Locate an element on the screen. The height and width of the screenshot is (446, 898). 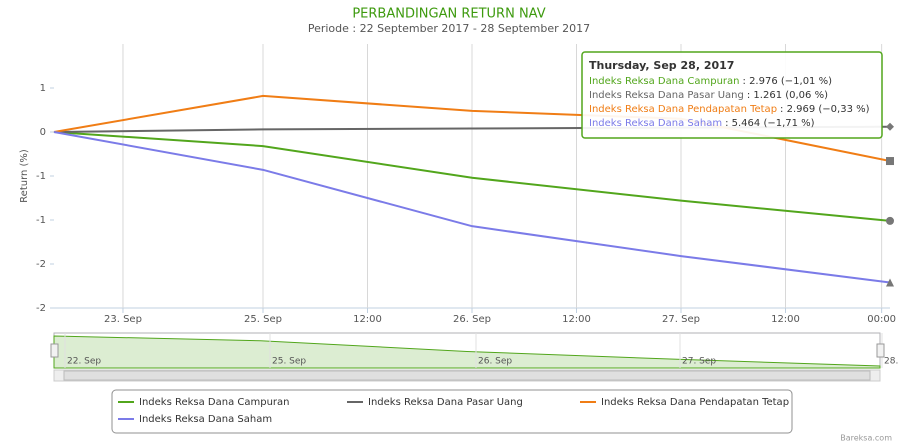
tooltip-series-name: Indeks Reksa Dana Pasar Uang is located at coordinates (666, 95).